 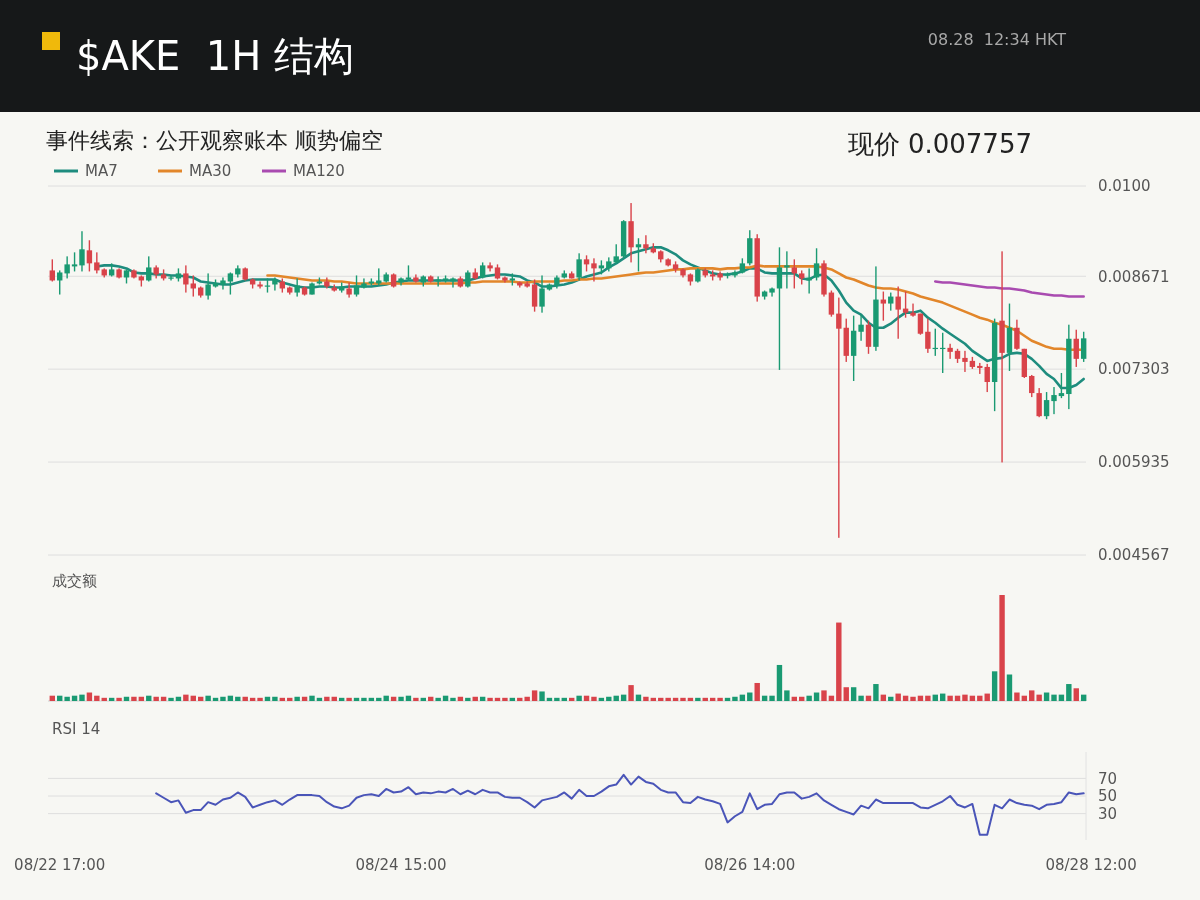 I want to click on y-tick-label: 0.007303, so click(x=1134, y=369).